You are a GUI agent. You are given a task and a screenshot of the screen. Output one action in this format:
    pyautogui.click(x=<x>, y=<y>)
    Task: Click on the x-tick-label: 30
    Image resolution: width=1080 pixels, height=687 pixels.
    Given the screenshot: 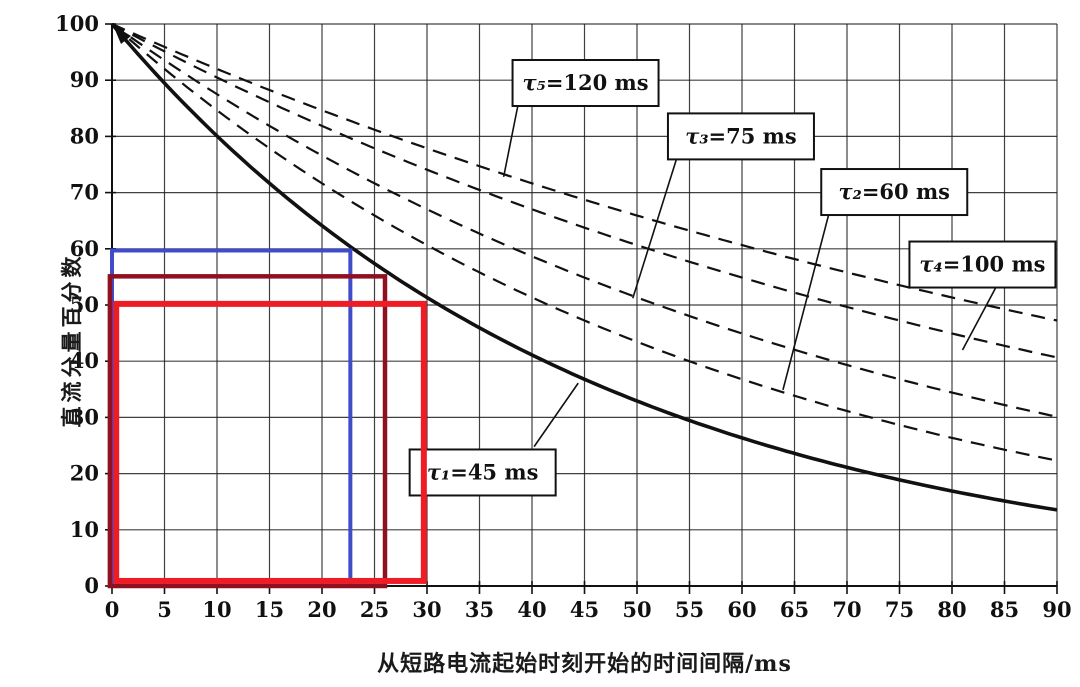 What is the action you would take?
    pyautogui.click(x=426, y=609)
    